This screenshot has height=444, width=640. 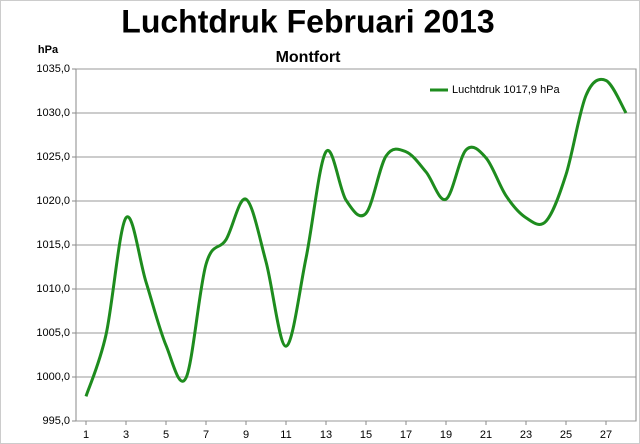 What do you see at coordinates (309, 57) in the screenshot?
I see `chart-subtitle: Montfort` at bounding box center [309, 57].